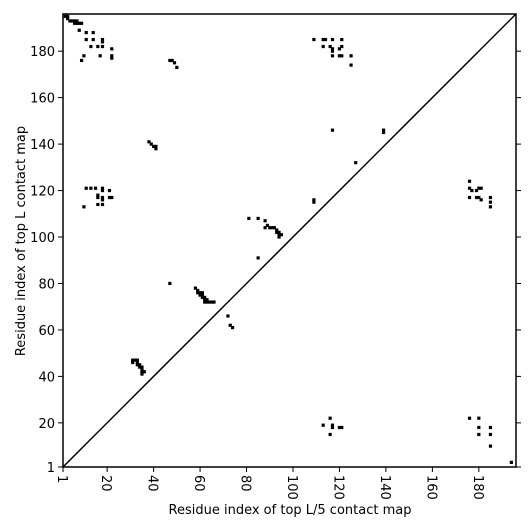 This screenshot has width=531, height=531. What do you see at coordinates (46, 377) in the screenshot?
I see `y-tick-label: 40` at bounding box center [46, 377].